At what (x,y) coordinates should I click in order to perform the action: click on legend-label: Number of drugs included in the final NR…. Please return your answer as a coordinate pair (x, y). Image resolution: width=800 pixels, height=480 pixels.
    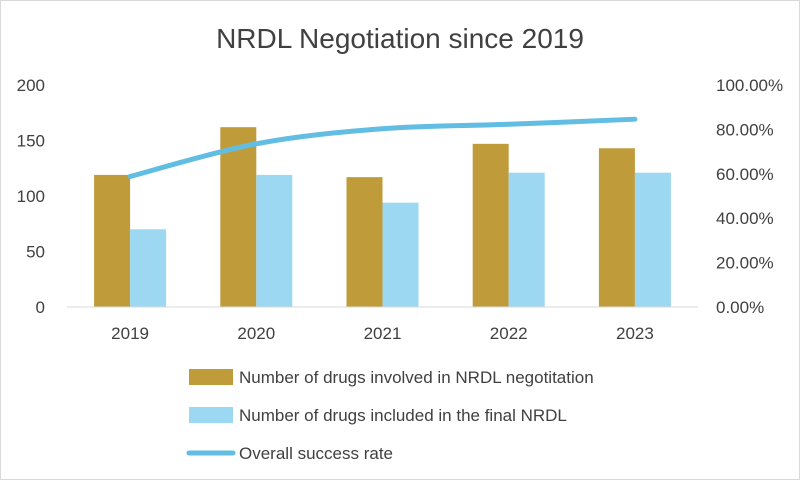
    Looking at the image, I should click on (403, 415).